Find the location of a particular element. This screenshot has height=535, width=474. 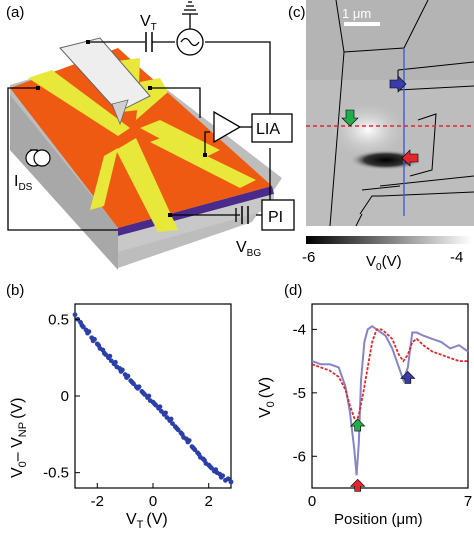

y-tick-label: -0.5 is located at coordinates (56, 473).